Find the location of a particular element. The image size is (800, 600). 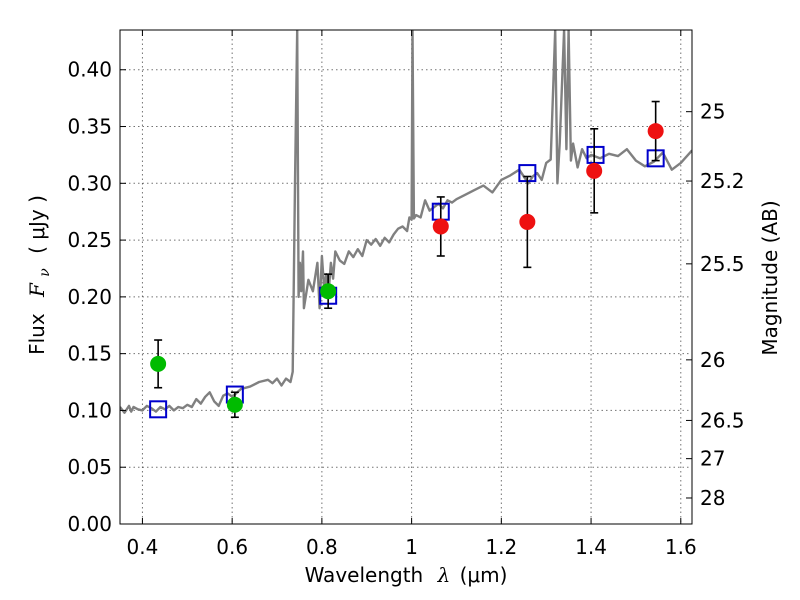

x-axis-title: Wavelength λ (μm) is located at coordinates (406, 575).